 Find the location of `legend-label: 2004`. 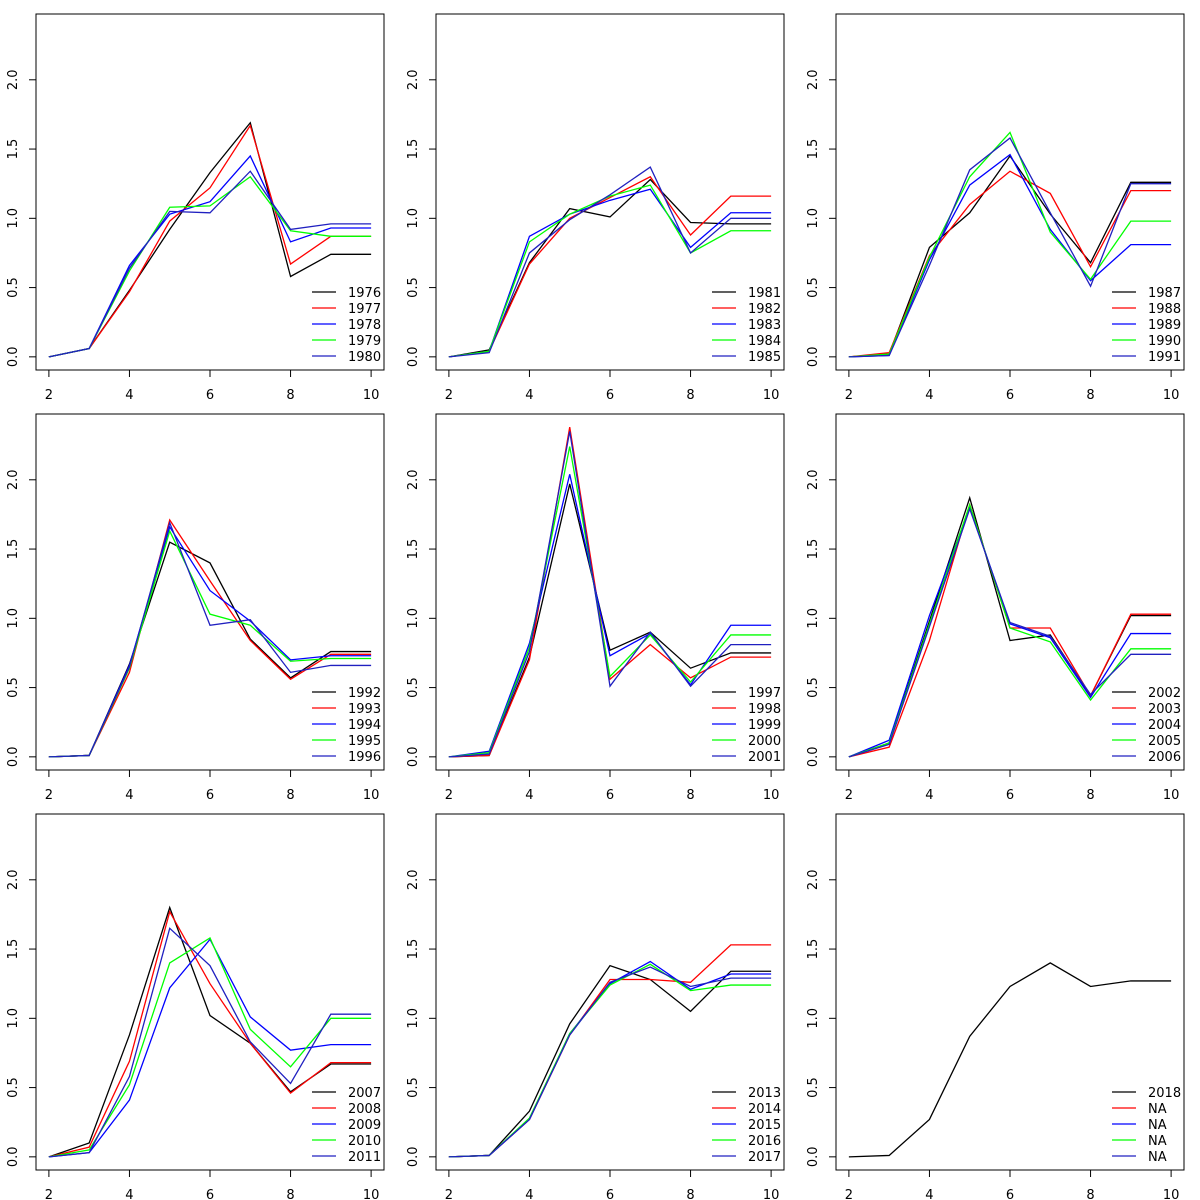

legend-label: 2004 is located at coordinates (1164, 725).